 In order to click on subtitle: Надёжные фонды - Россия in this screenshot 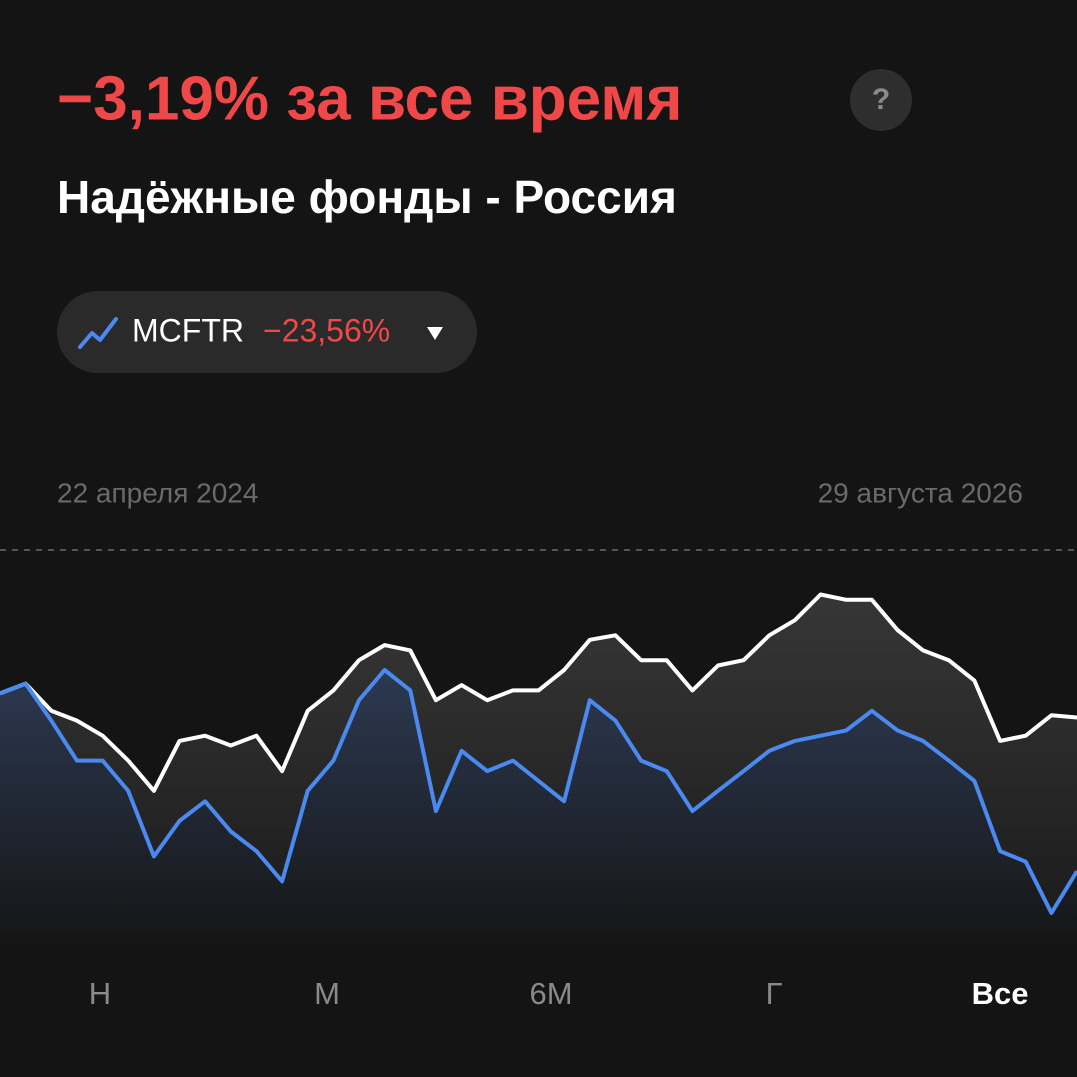, I will do `click(367, 197)`.